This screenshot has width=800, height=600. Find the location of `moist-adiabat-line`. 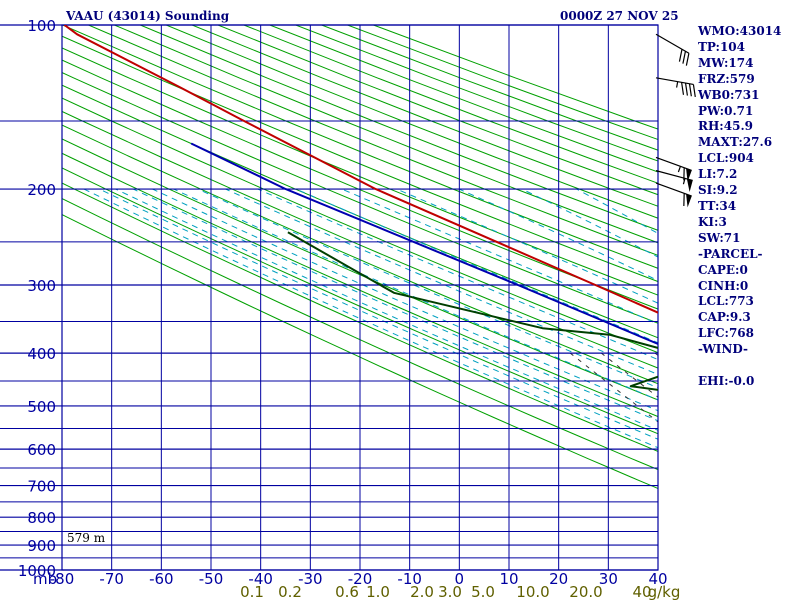

moist-adiabat-line is located at coordinates (457, 274).